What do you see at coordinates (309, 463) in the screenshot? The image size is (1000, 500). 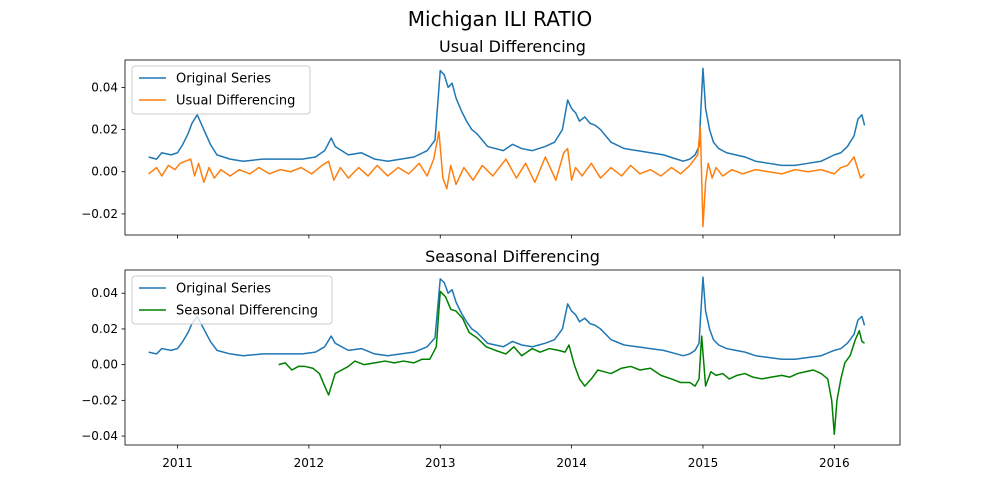 I see `seasonal-xtick-label: 2012` at bounding box center [309, 463].